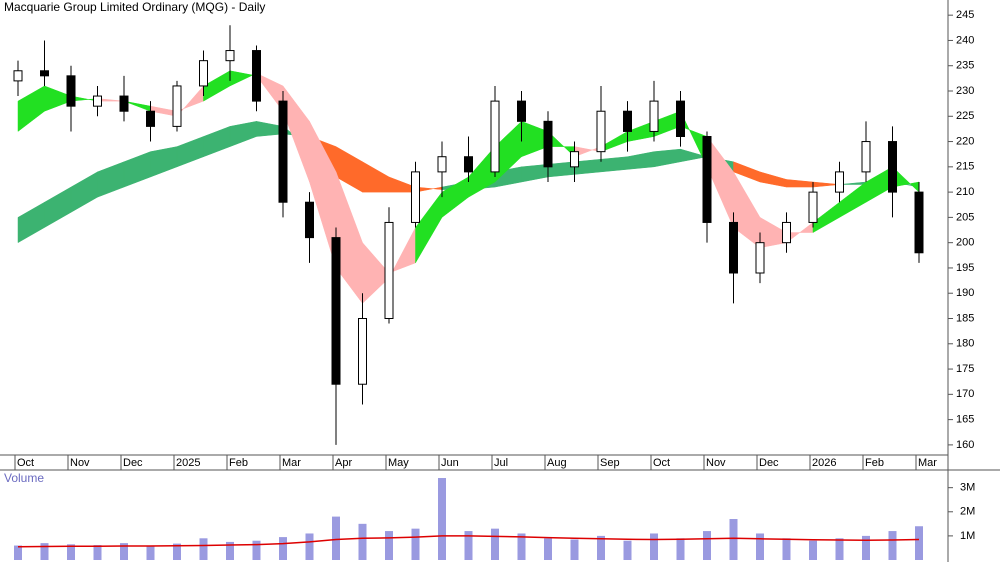  Describe the element at coordinates (343, 463) in the screenshot. I see `x-tick-label: Apr` at that location.